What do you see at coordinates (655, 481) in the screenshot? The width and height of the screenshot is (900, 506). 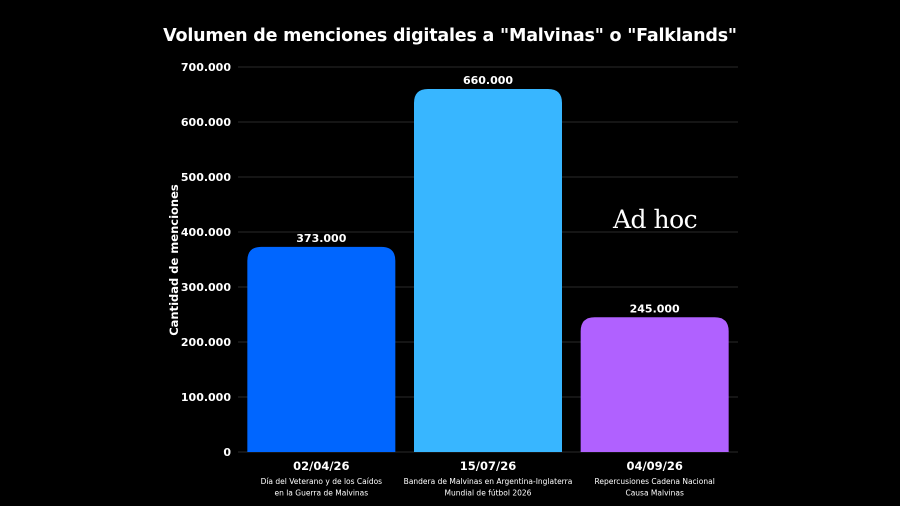 I see `category-description: Repercusiones Cadena Nacional` at bounding box center [655, 481].